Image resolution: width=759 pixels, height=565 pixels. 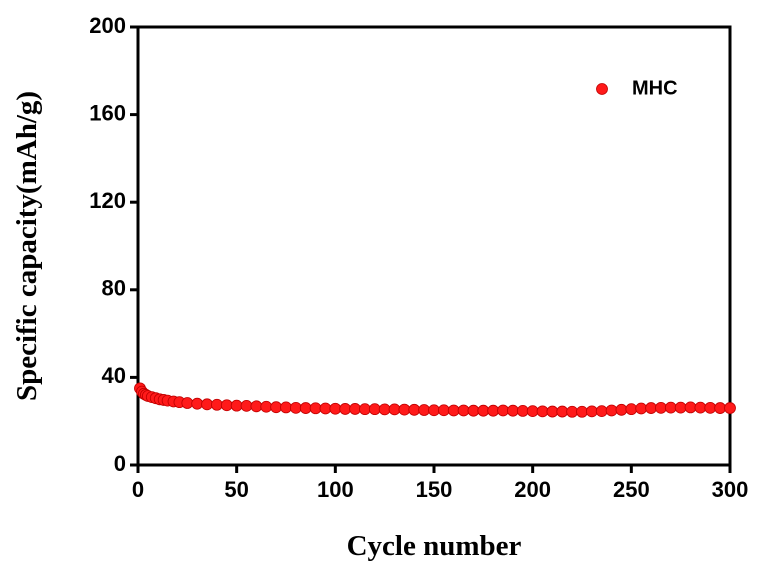 I want to click on x-tick-label: 150, so click(x=434, y=489).